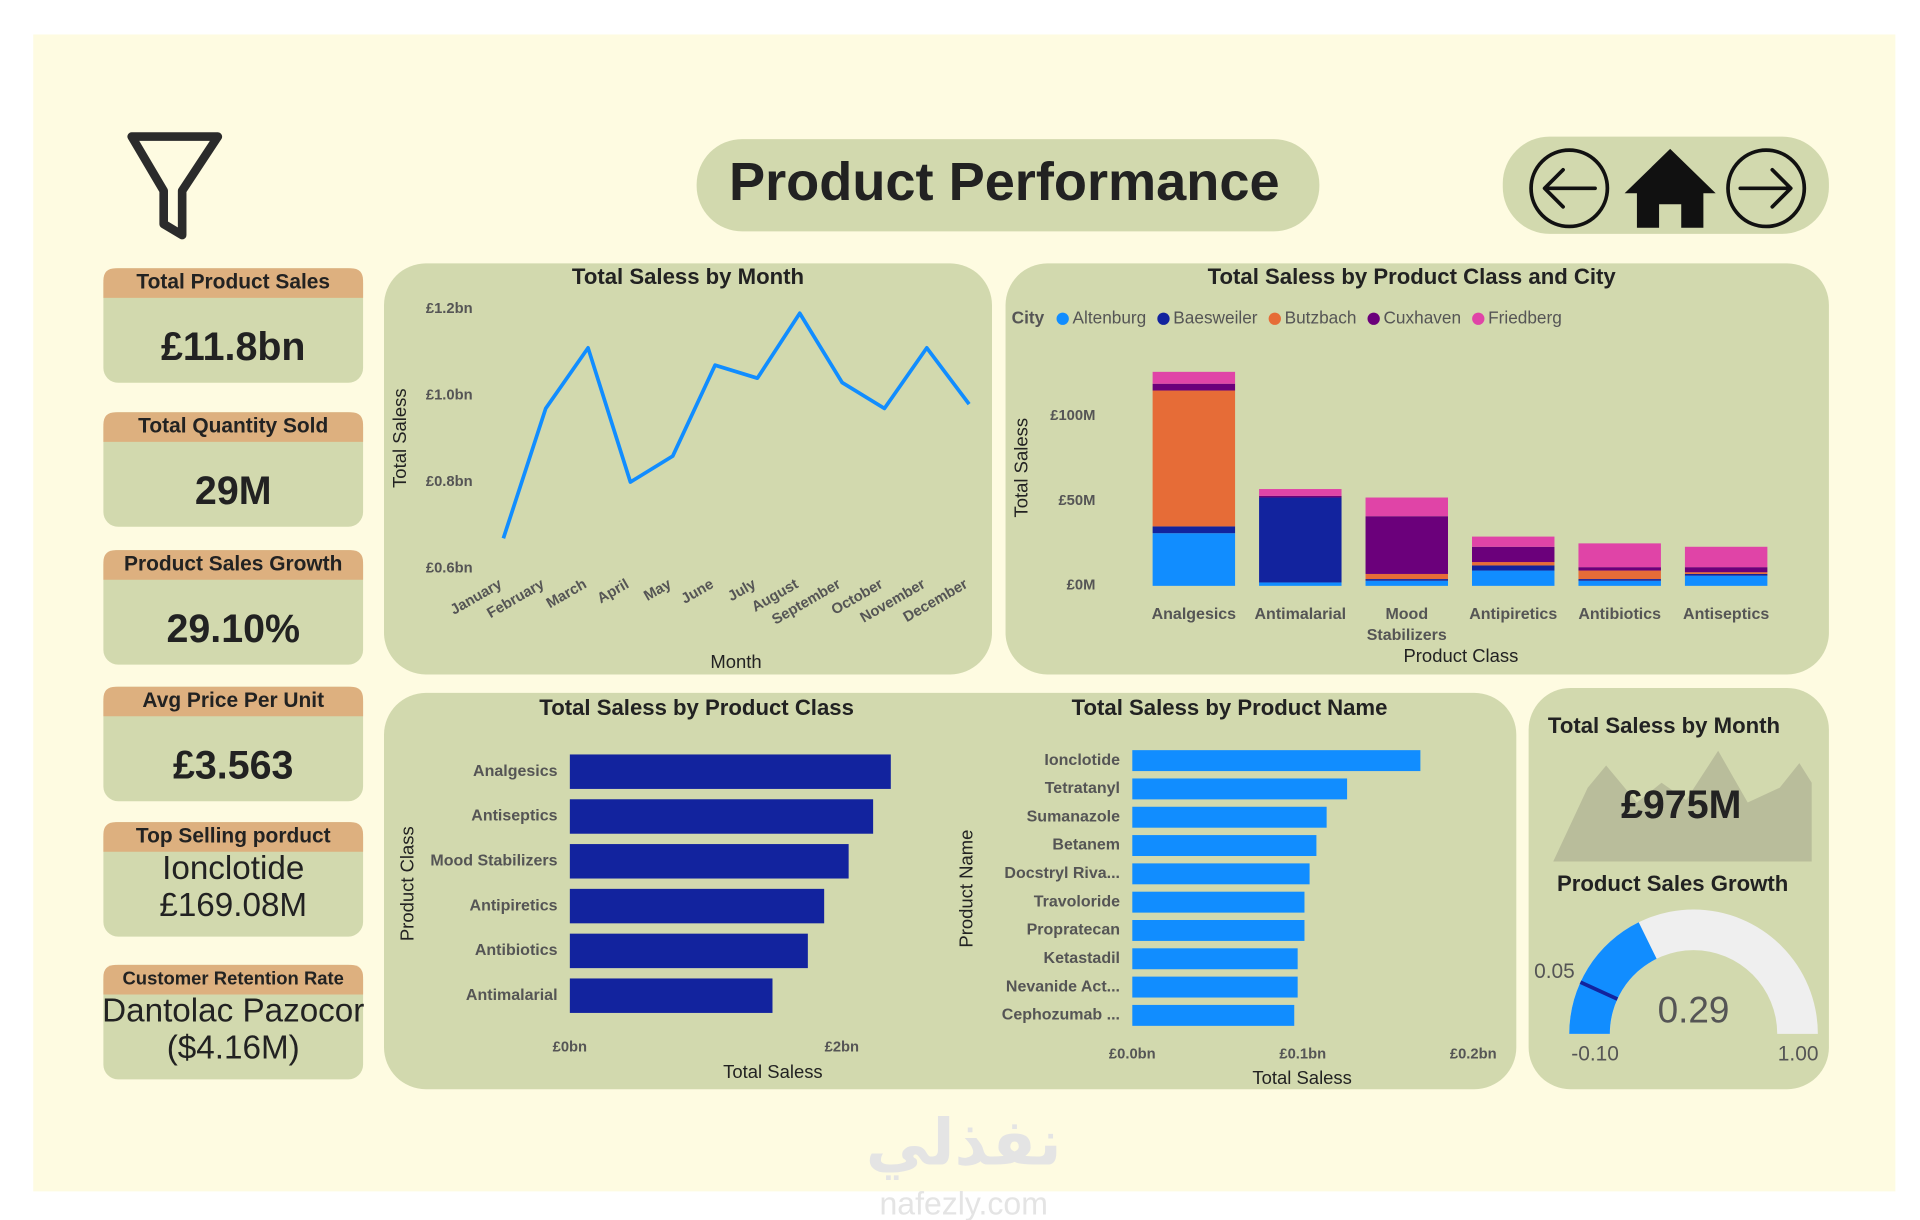 The image size is (1920, 1220). What do you see at coordinates (516, 950) in the screenshot?
I see `y-tick-label: Antibiotics` at bounding box center [516, 950].